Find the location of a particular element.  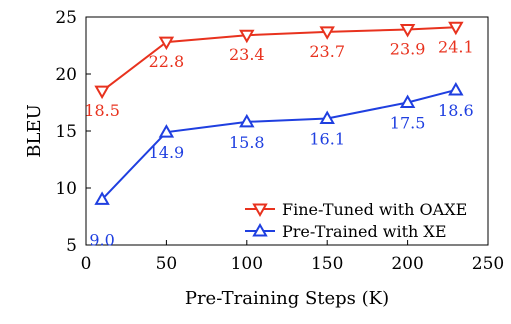

data-label: 15.8 is located at coordinates (247, 142).